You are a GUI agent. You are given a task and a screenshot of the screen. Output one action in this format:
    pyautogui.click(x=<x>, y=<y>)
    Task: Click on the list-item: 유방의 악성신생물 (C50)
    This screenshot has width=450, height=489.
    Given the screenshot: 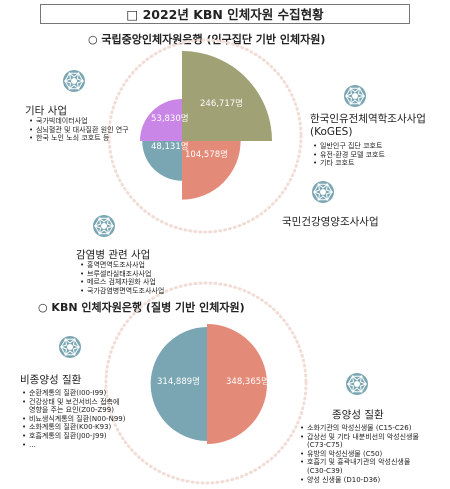 What is the action you would take?
    pyautogui.click(x=359, y=454)
    